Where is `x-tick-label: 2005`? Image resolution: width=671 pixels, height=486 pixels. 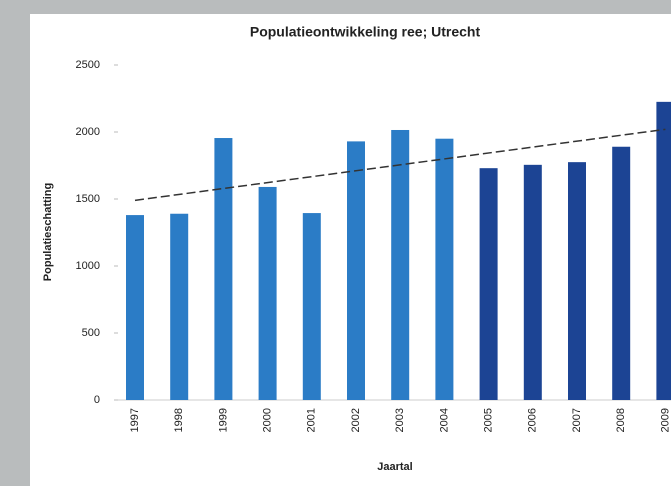
x-tick-label: 2005 is located at coordinates (489, 420).